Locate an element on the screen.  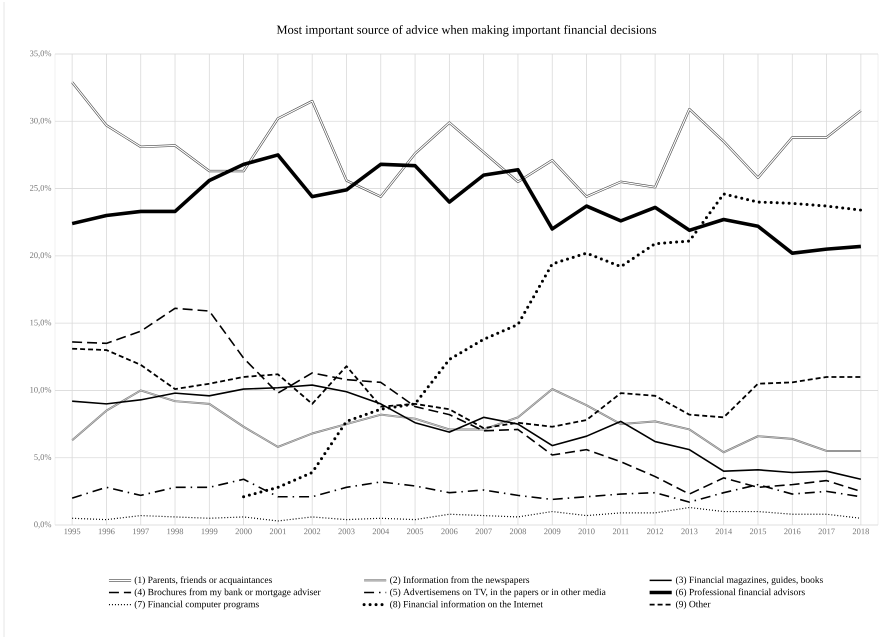
x-tick-label: 2007 is located at coordinates (484, 531).